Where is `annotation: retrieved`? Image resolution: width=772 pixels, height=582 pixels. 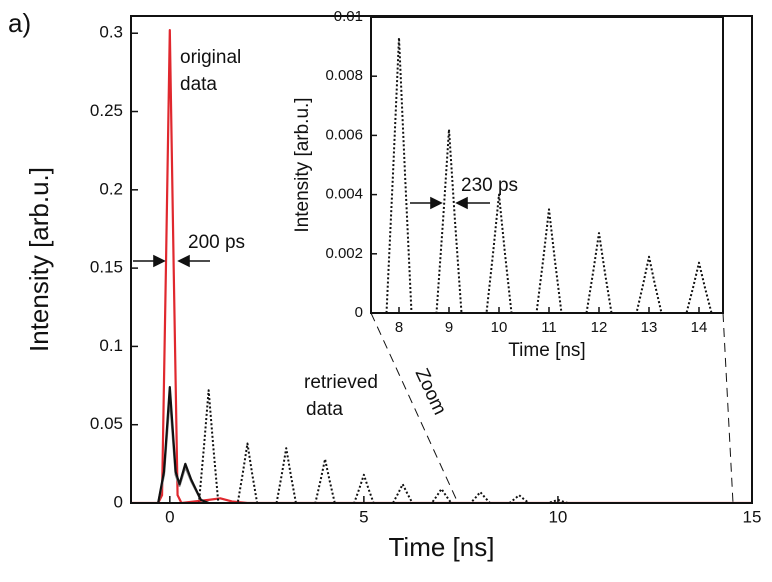
annotation: retrieved is located at coordinates (341, 382).